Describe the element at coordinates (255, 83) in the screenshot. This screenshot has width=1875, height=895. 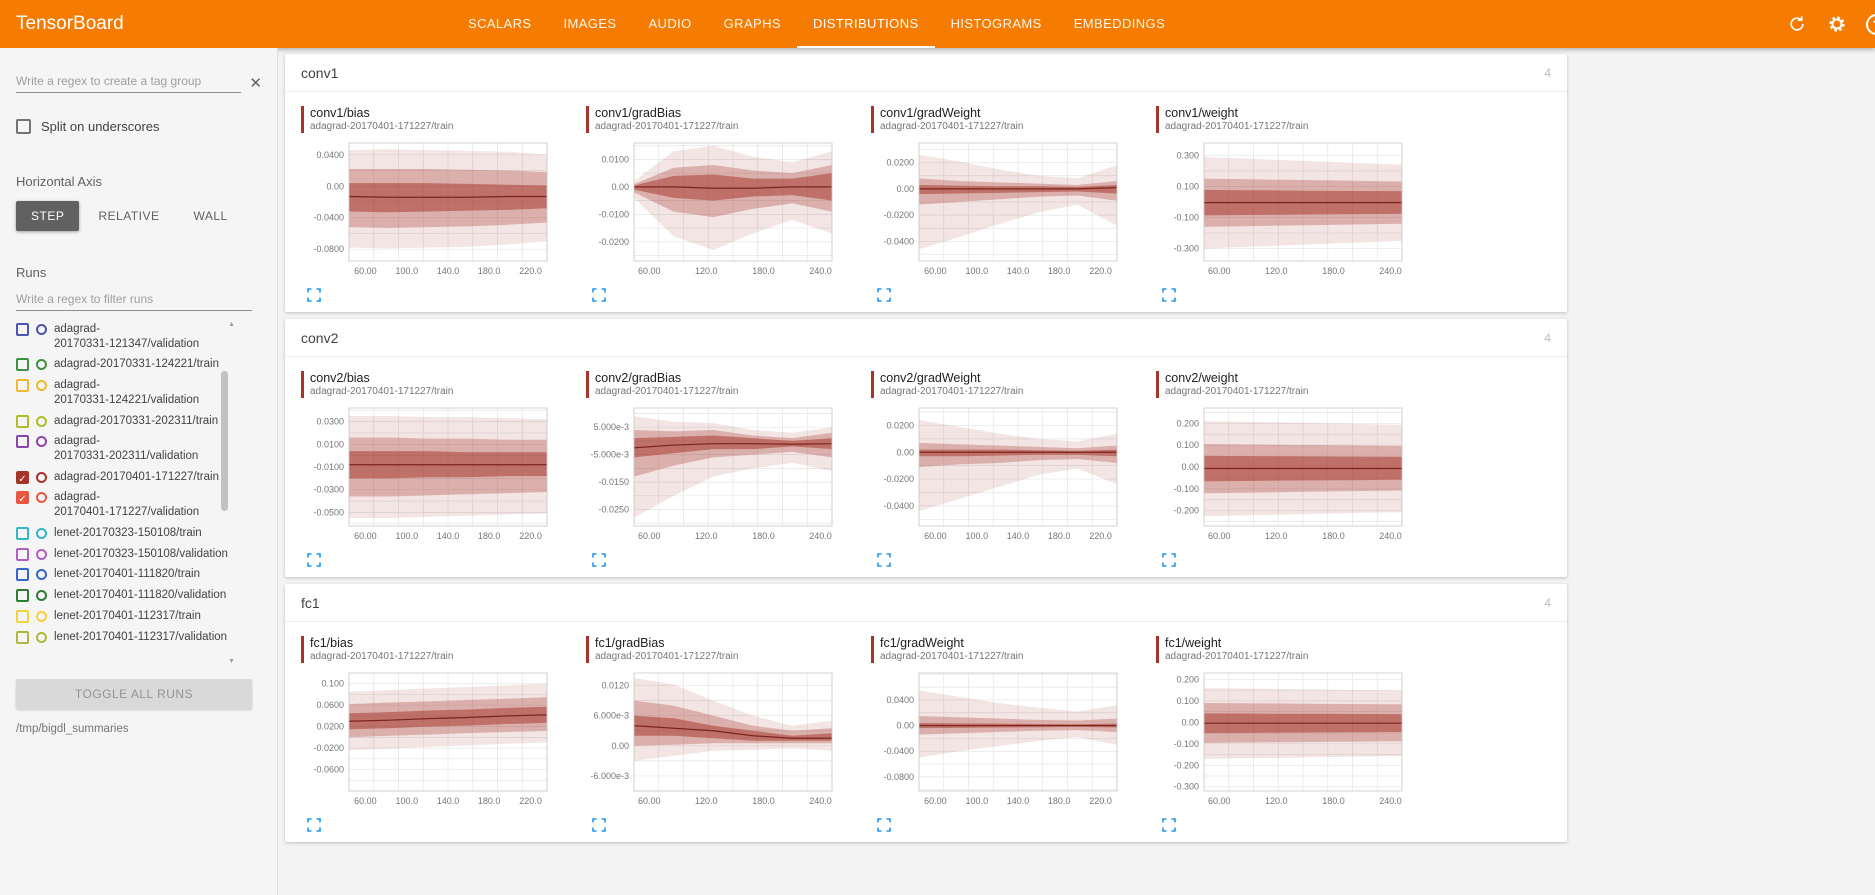
I see `clear-tag-filter-icon: ✕` at that location.